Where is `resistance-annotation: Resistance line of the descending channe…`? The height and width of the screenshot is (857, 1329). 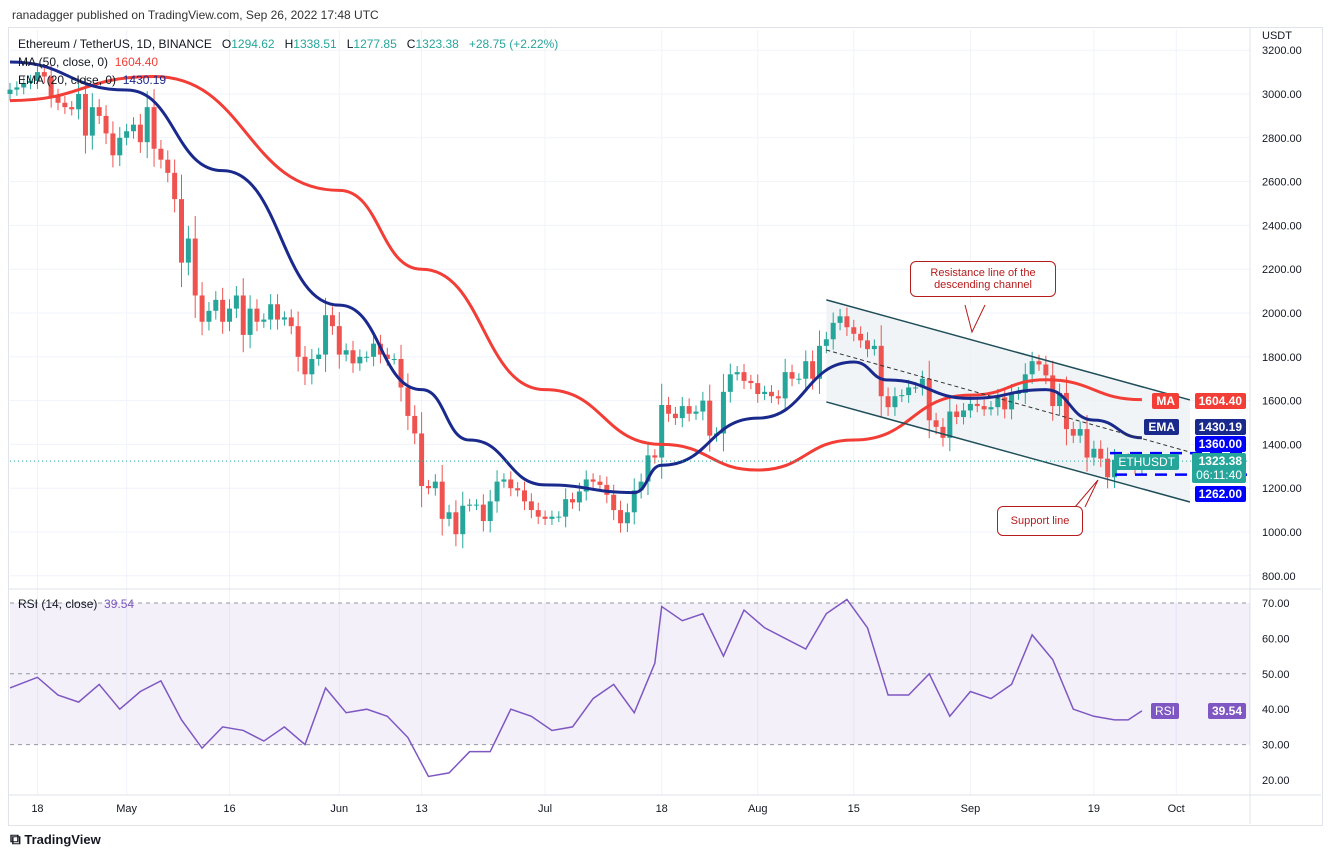 resistance-annotation: Resistance line of the descending channe… is located at coordinates (983, 279).